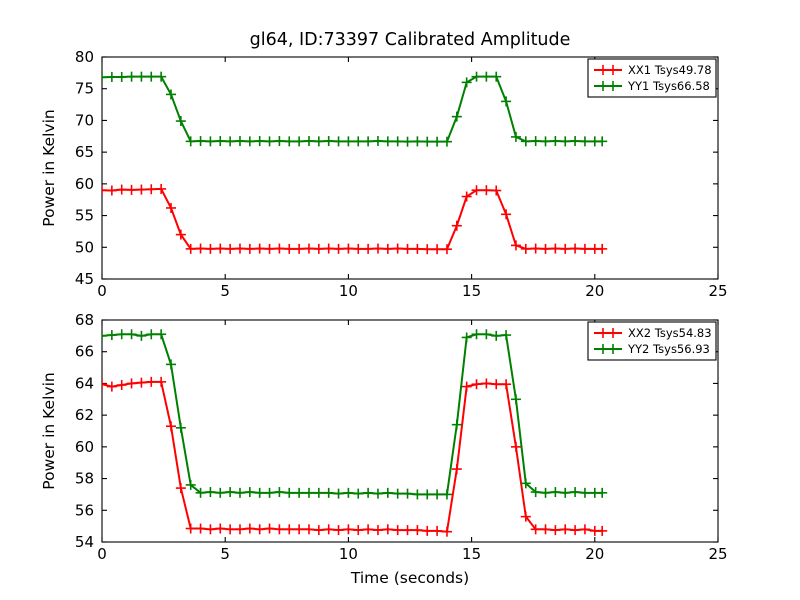 The width and height of the screenshot is (800, 600). Describe the element at coordinates (668, 86) in the screenshot. I see `legend-label: YY1 Tsys66.58` at that location.